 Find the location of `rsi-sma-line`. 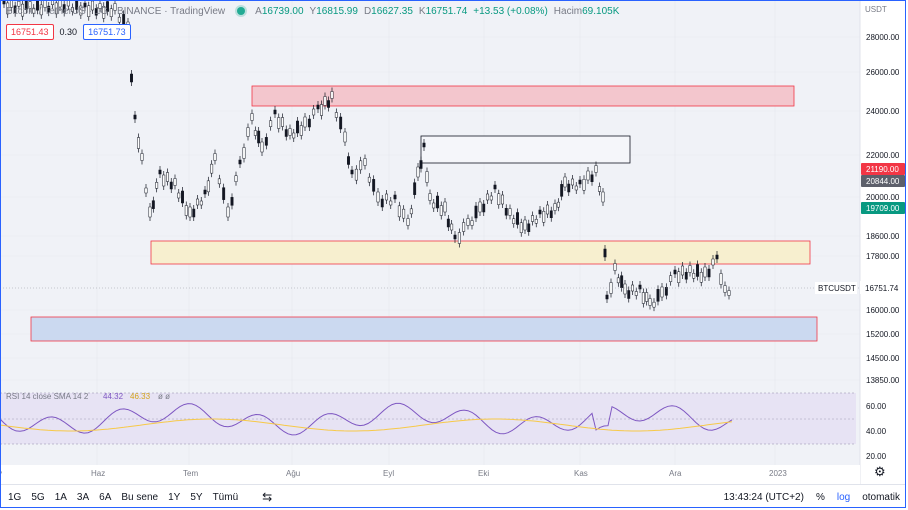

rsi-sma-line is located at coordinates (366, 425).